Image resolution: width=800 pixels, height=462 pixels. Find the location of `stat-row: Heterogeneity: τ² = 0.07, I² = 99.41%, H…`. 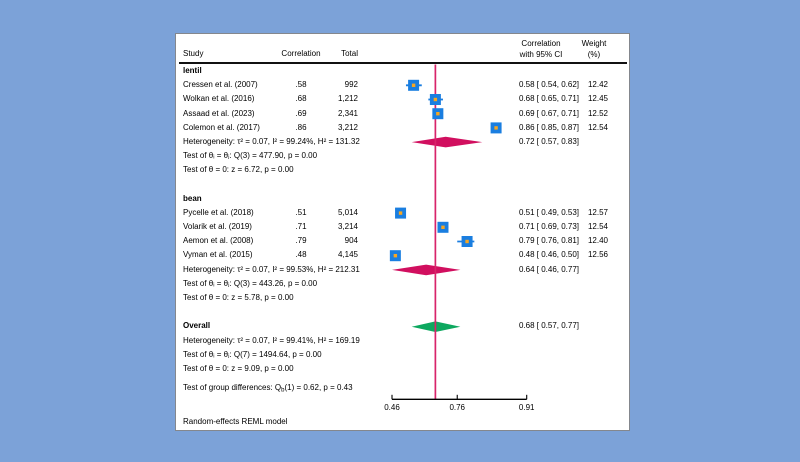

stat-row: Heterogeneity: τ² = 0.07, I² = 99.41%, H… is located at coordinates (402, 341).